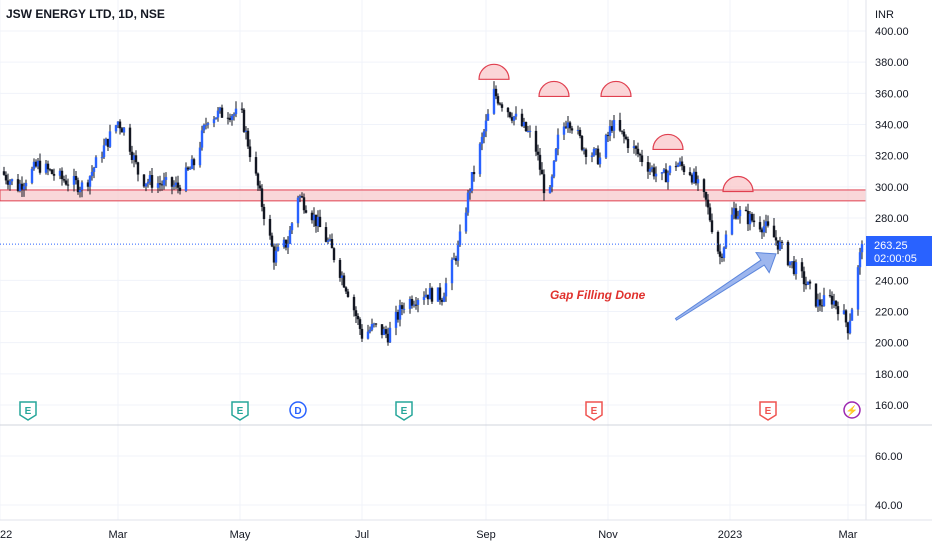  I want to click on currency-label: INR, so click(884, 15).